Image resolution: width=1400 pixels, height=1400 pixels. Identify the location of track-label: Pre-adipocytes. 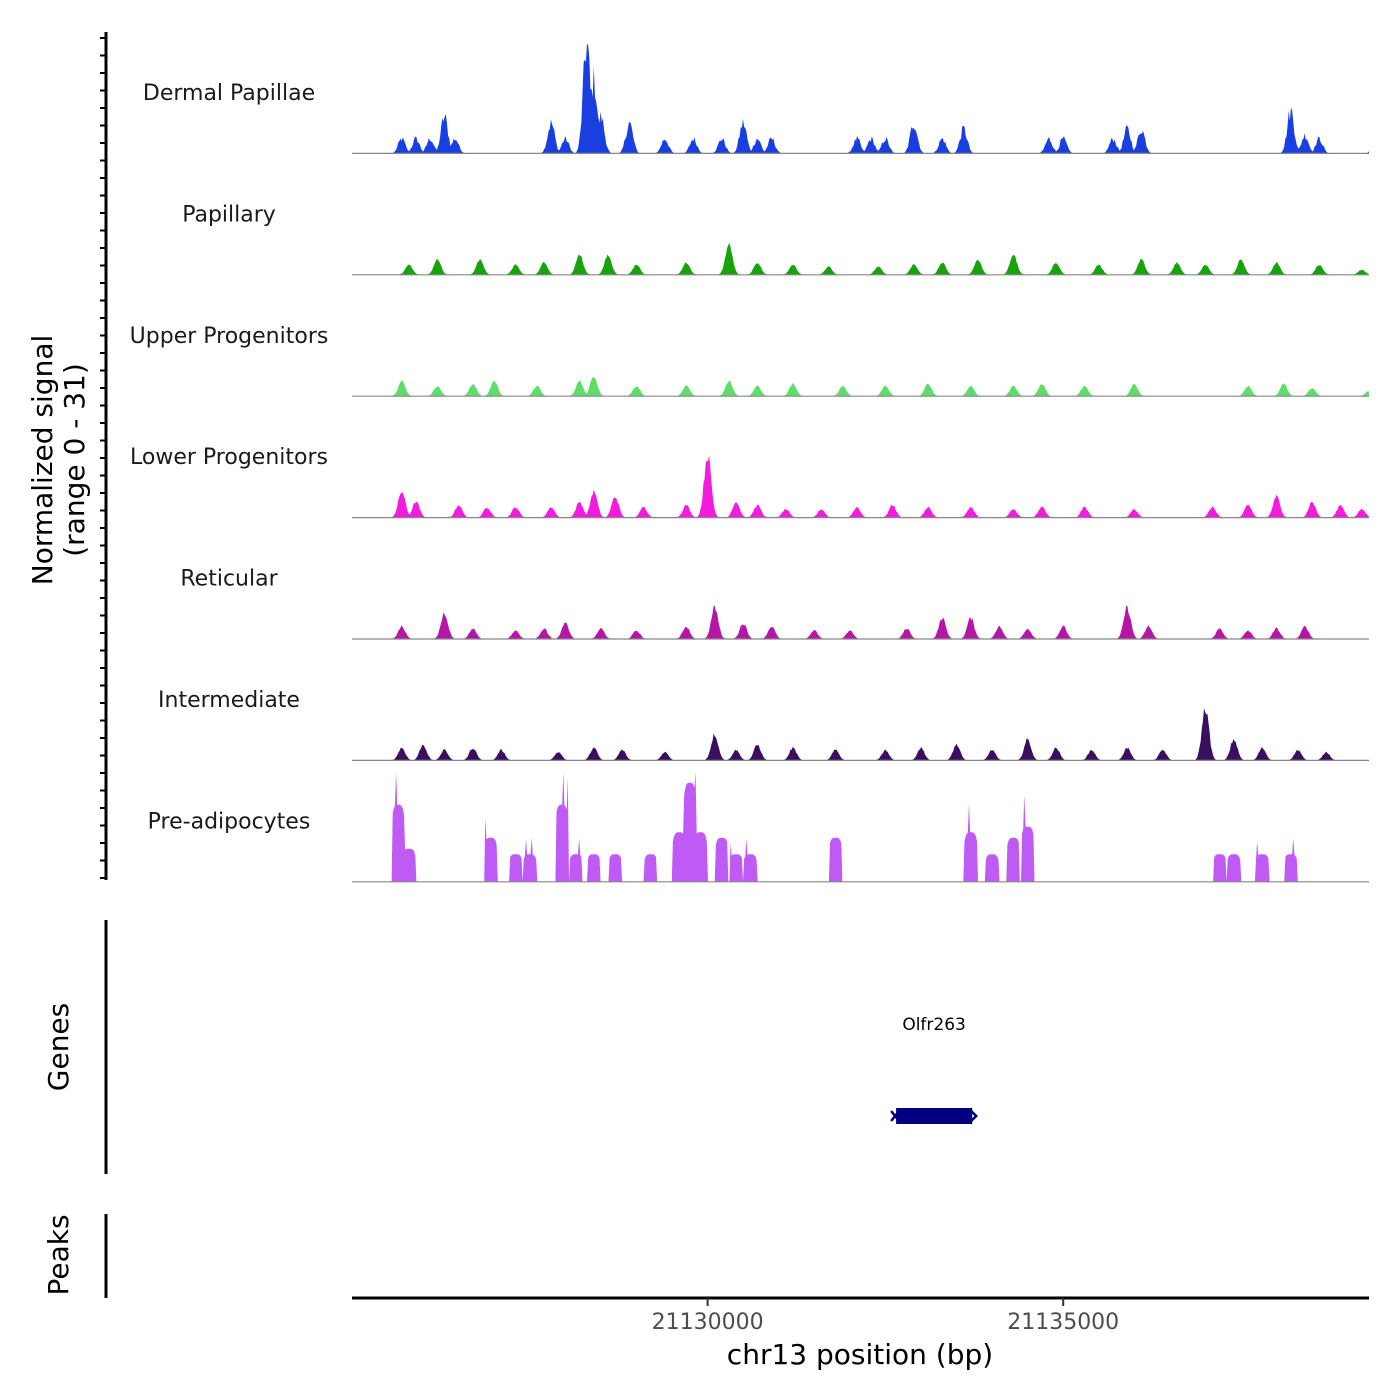
(229, 821).